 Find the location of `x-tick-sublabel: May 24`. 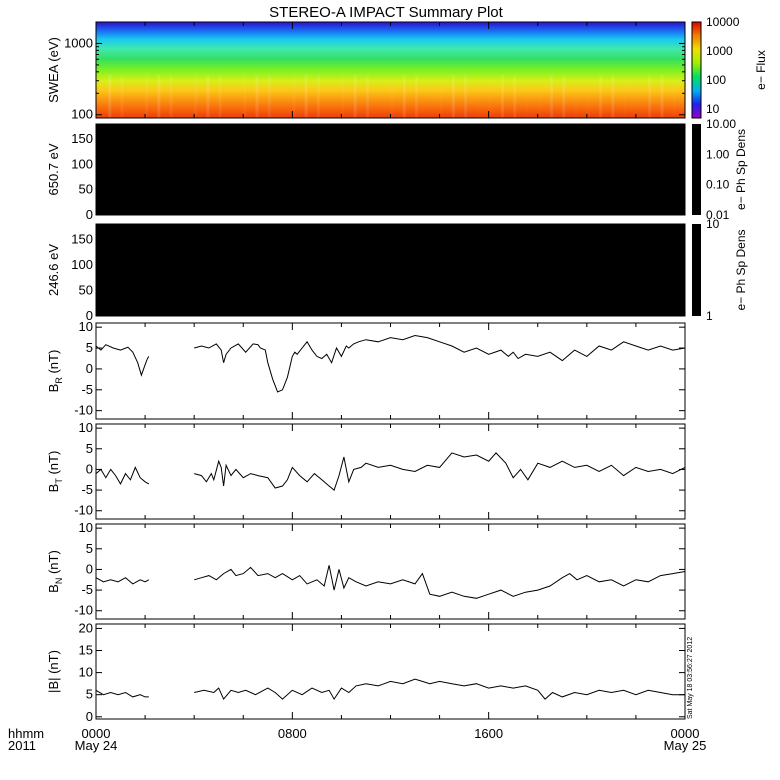

x-tick-sublabel: May 24 is located at coordinates (96, 745).